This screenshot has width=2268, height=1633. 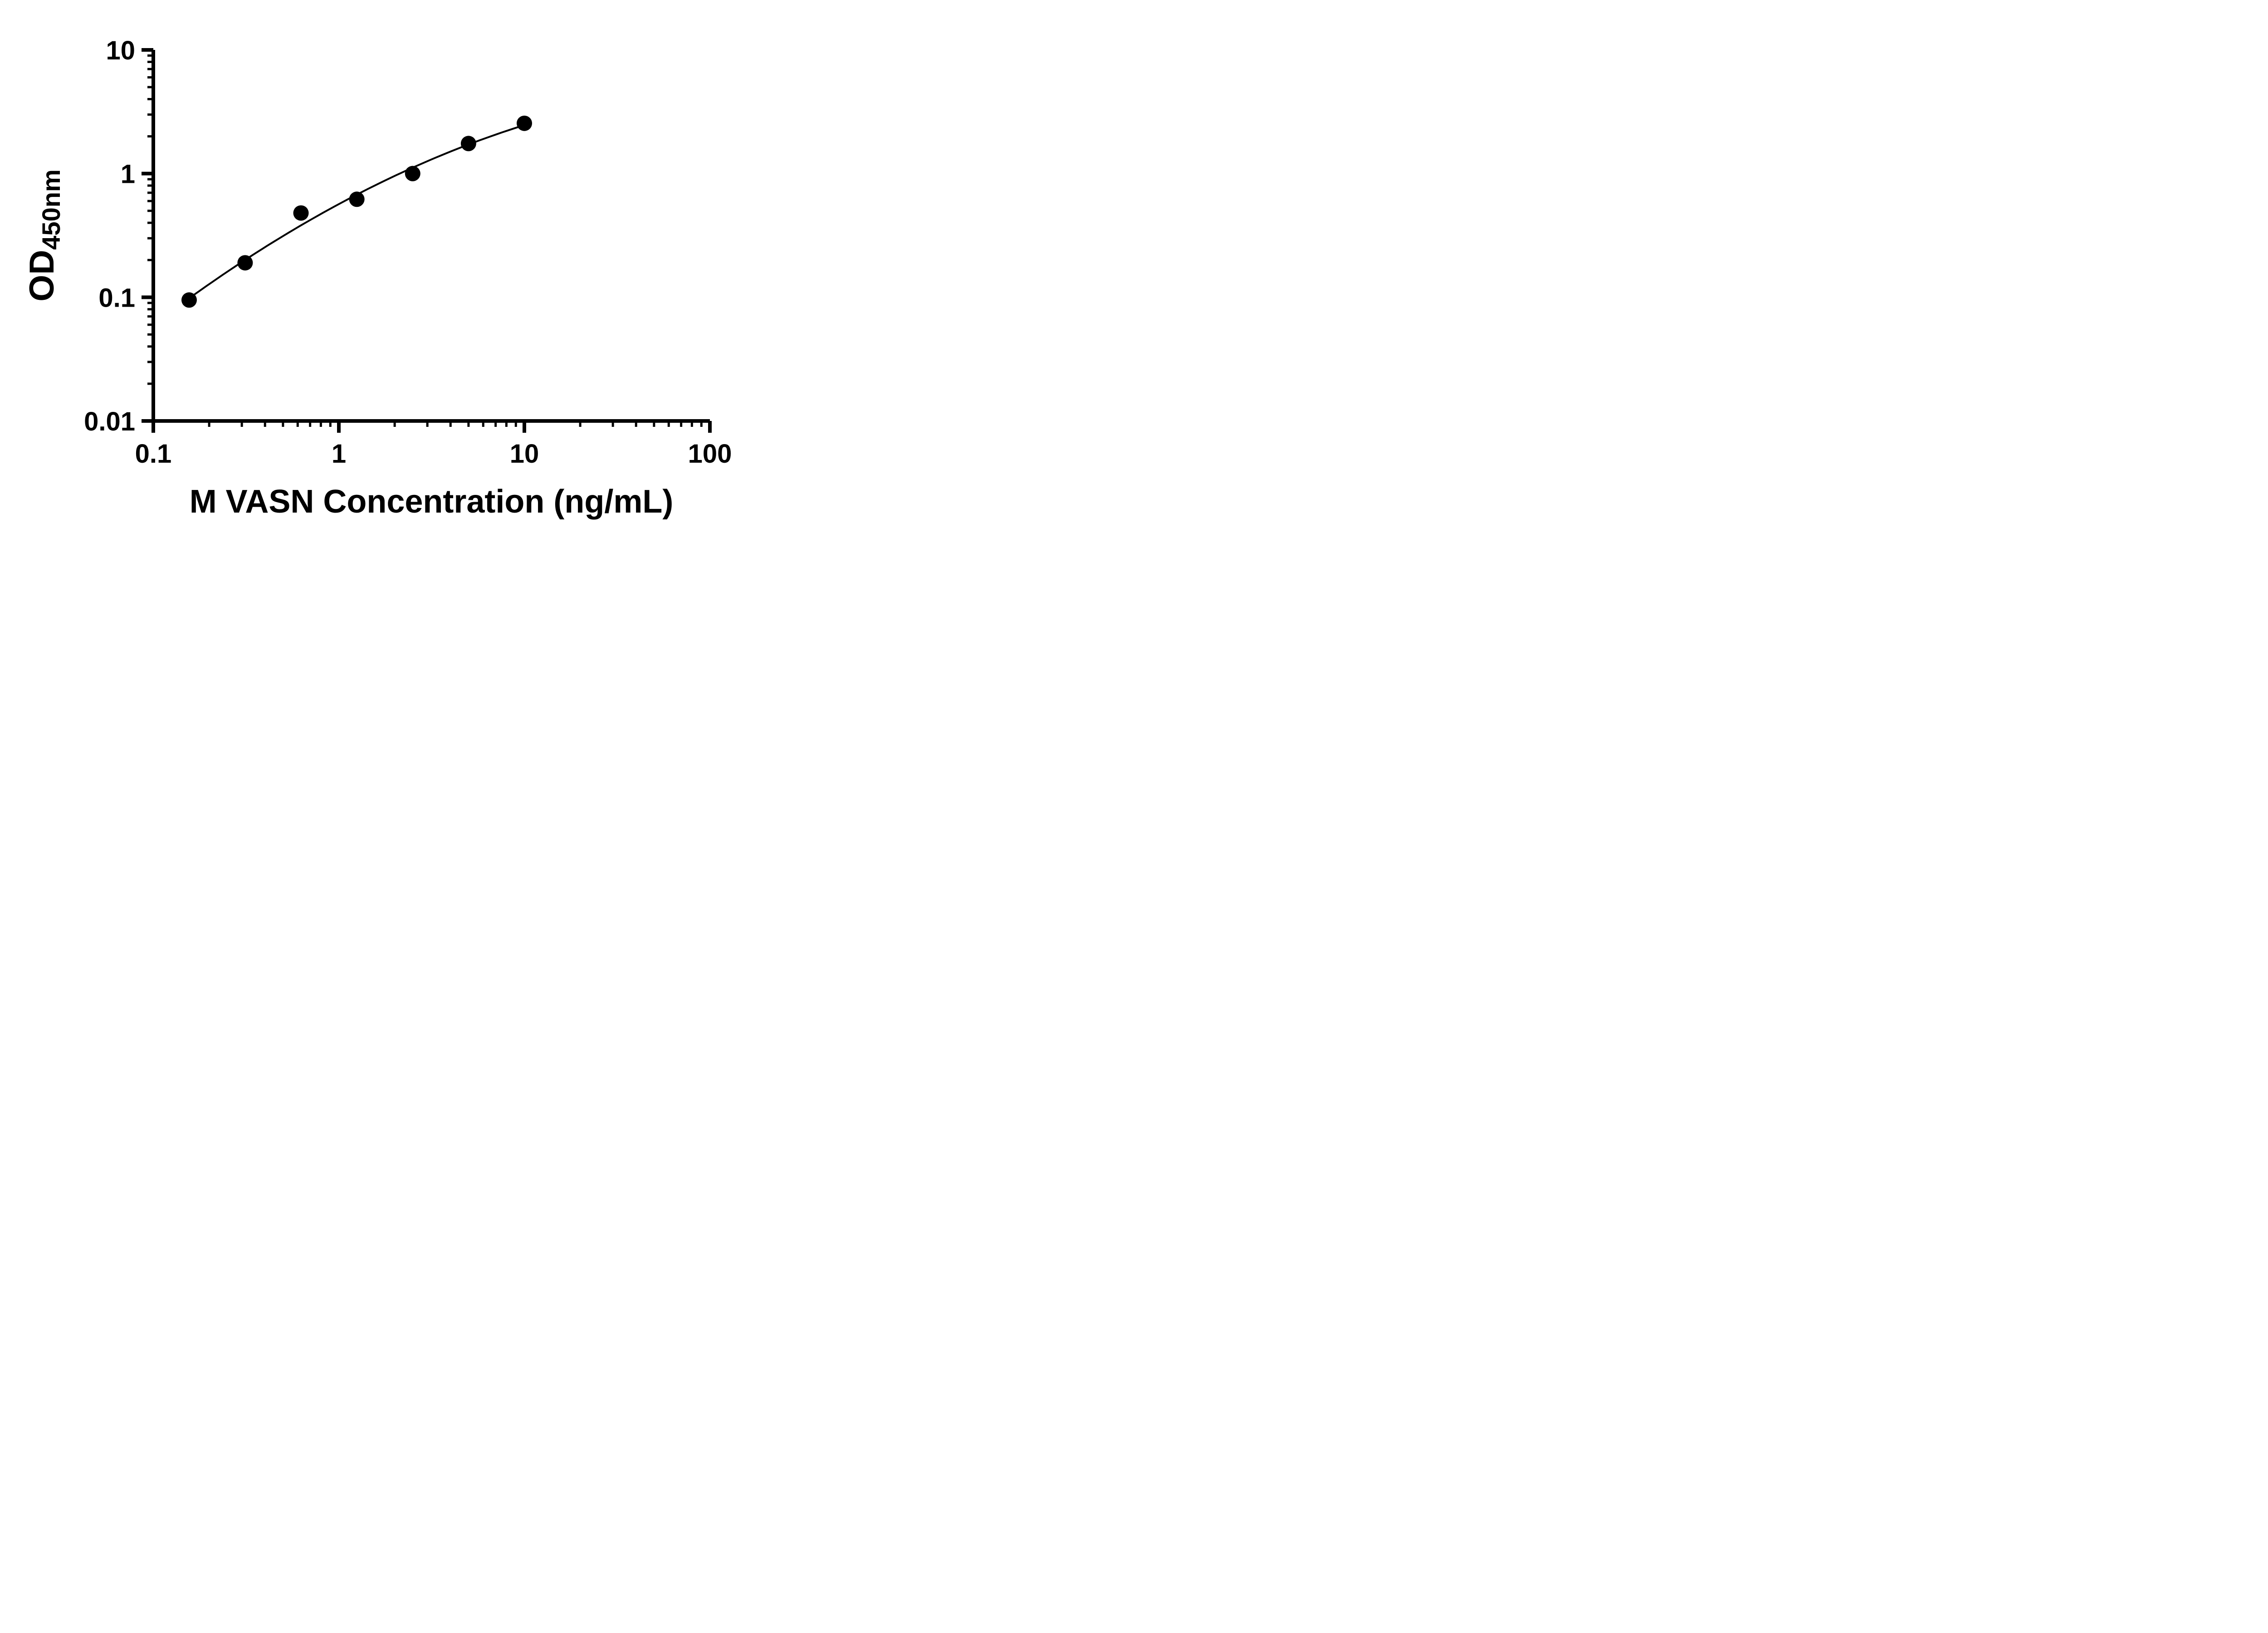 What do you see at coordinates (339, 454) in the screenshot?
I see `x-axis-tick-label: 1` at bounding box center [339, 454].